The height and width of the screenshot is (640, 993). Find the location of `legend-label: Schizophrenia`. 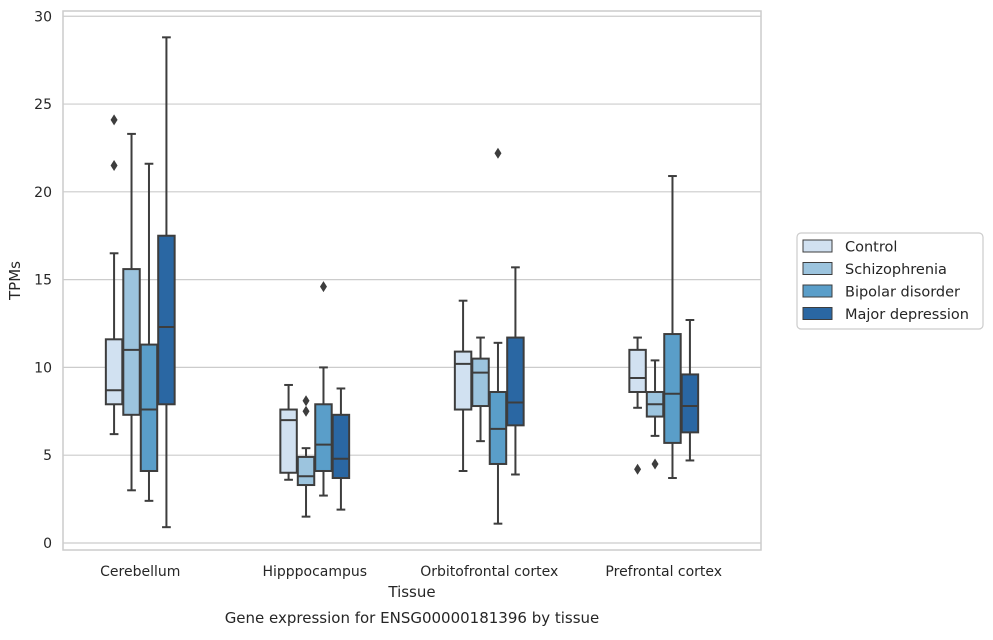

legend-label: Schizophrenia is located at coordinates (896, 270).